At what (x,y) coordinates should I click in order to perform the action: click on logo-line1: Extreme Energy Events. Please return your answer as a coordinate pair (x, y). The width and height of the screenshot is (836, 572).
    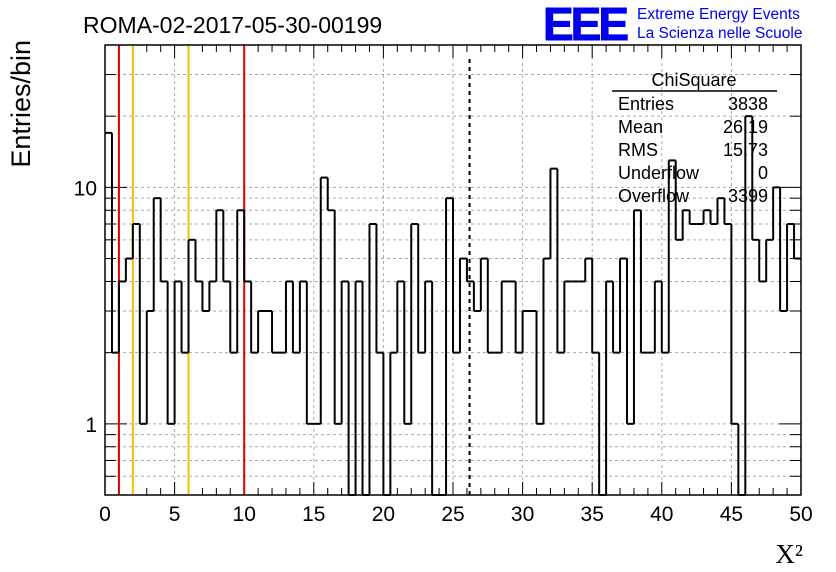
    Looking at the image, I should click on (718, 14).